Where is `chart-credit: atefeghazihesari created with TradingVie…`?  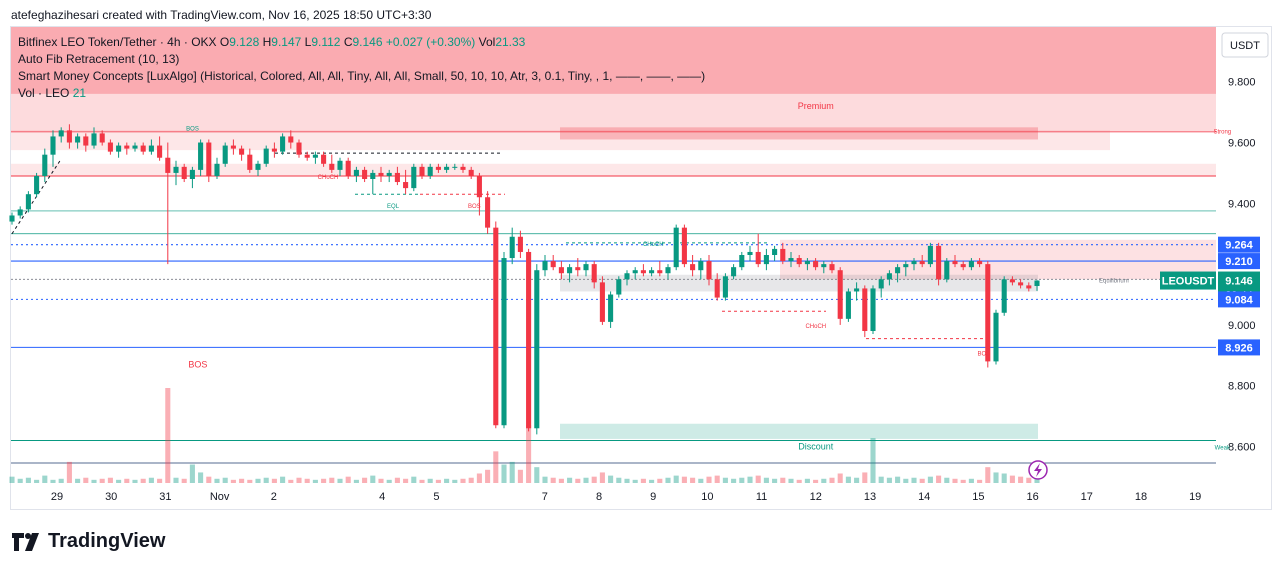
chart-credit: atefeghazihesari created with TradingVie… is located at coordinates (221, 15).